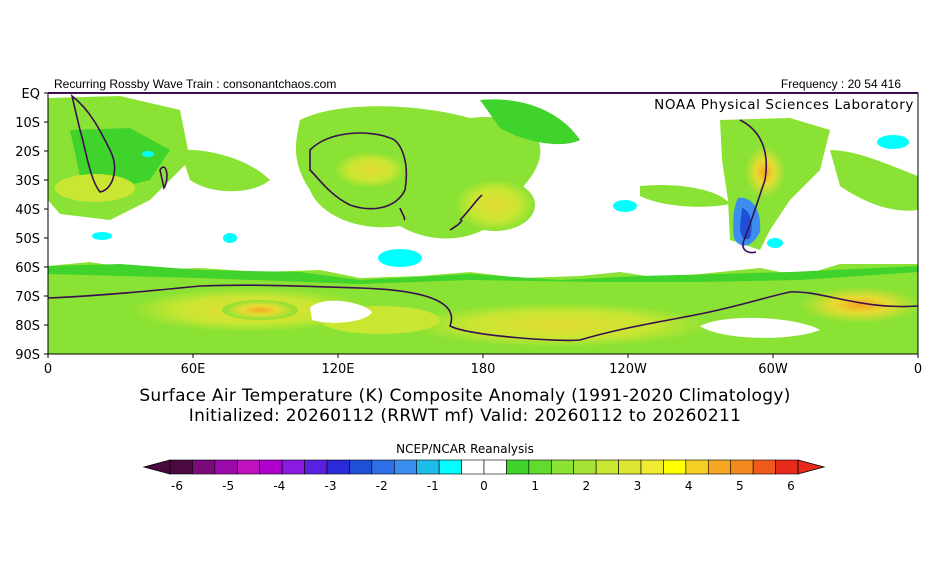 The image size is (930, 584). Describe the element at coordinates (156, 467) in the screenshot. I see `colorbar-min-arrow` at that location.